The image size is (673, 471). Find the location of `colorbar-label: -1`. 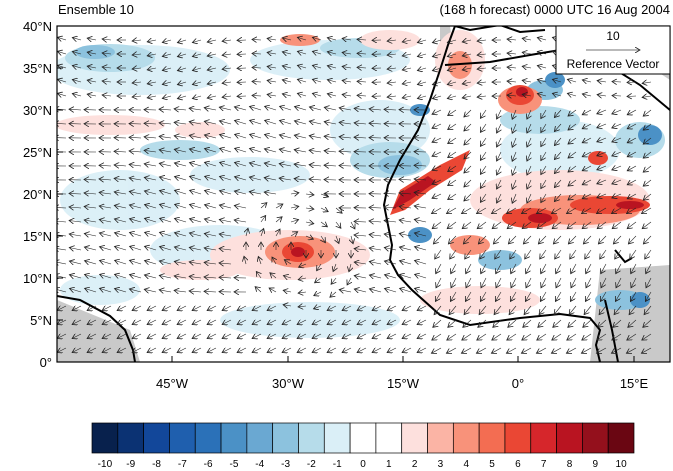

colorbar-label: -1 is located at coordinates (337, 464).